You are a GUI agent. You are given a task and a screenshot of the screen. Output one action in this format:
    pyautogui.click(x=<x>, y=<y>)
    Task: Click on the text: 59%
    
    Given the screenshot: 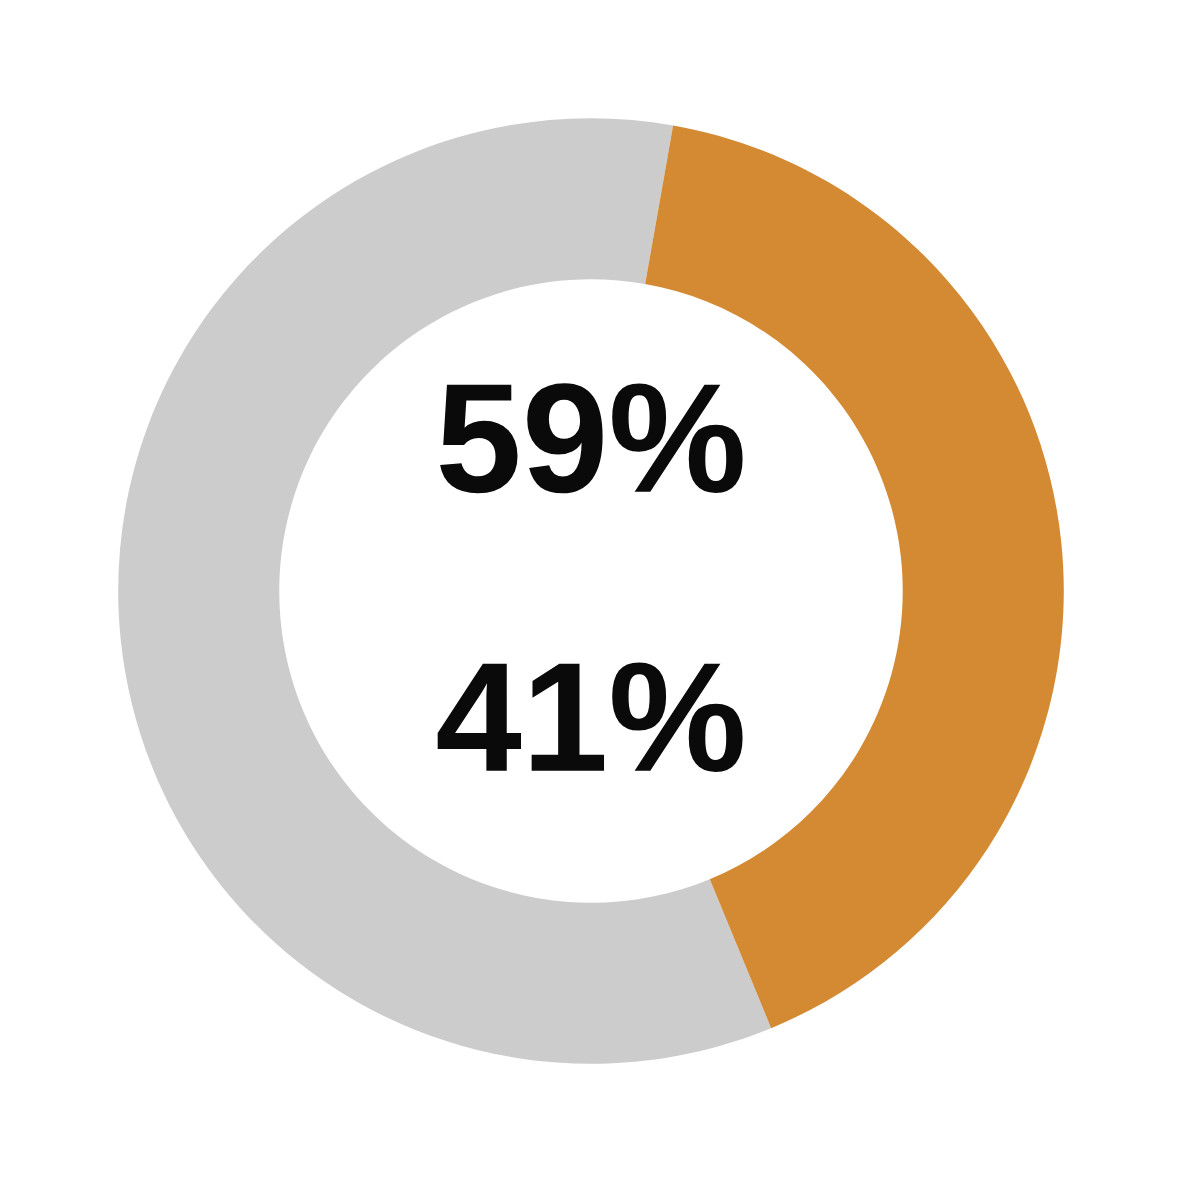 What is the action you would take?
    pyautogui.click(x=591, y=438)
    